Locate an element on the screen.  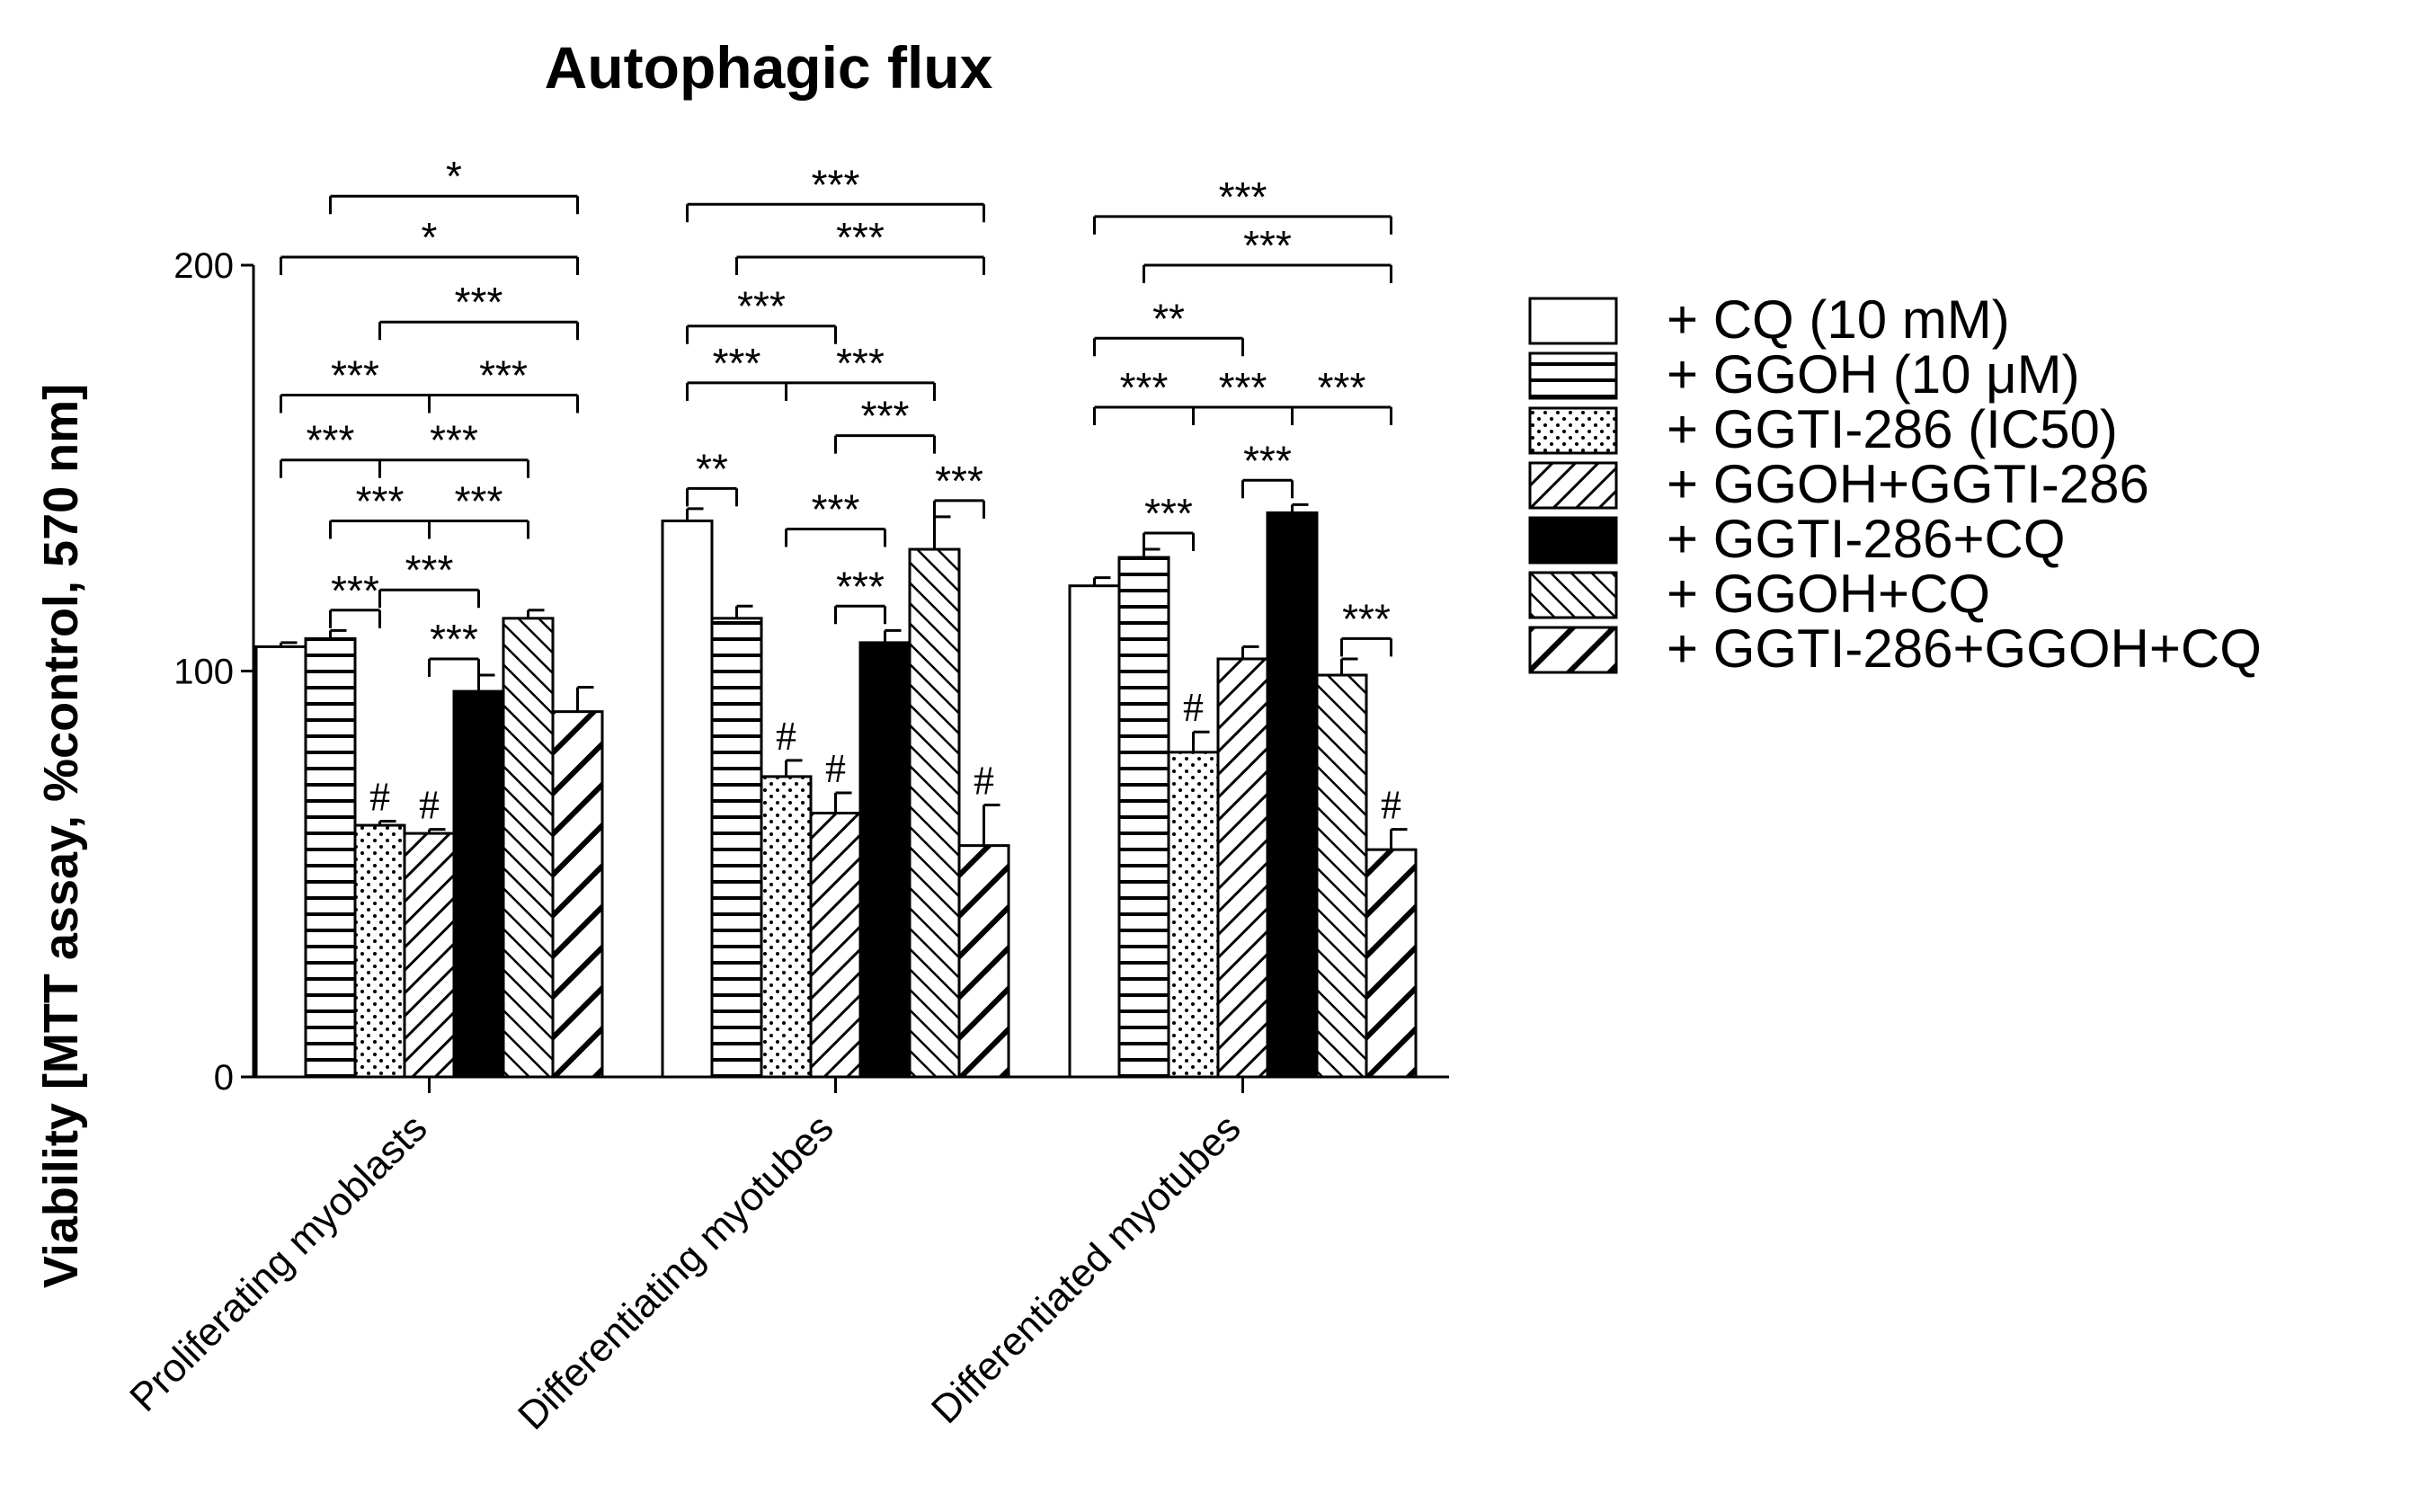
legend-item: + GGTI-286+GGOH+CQ is located at coordinates (1895, 648).